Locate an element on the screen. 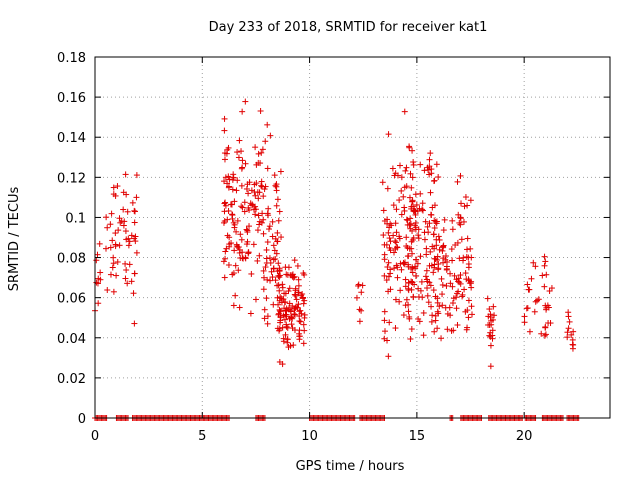  y-tick-label: 0.12 is located at coordinates (71, 178).